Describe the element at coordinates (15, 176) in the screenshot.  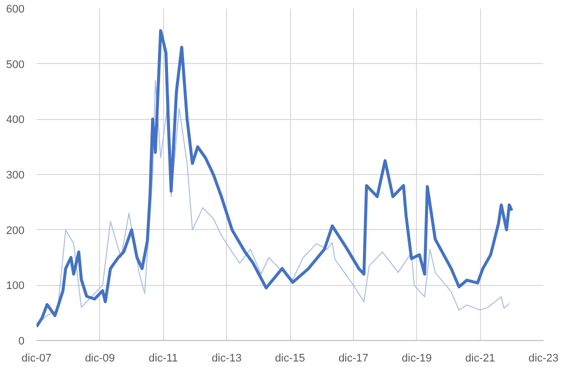
I see `y-tick-label: 300` at that location.